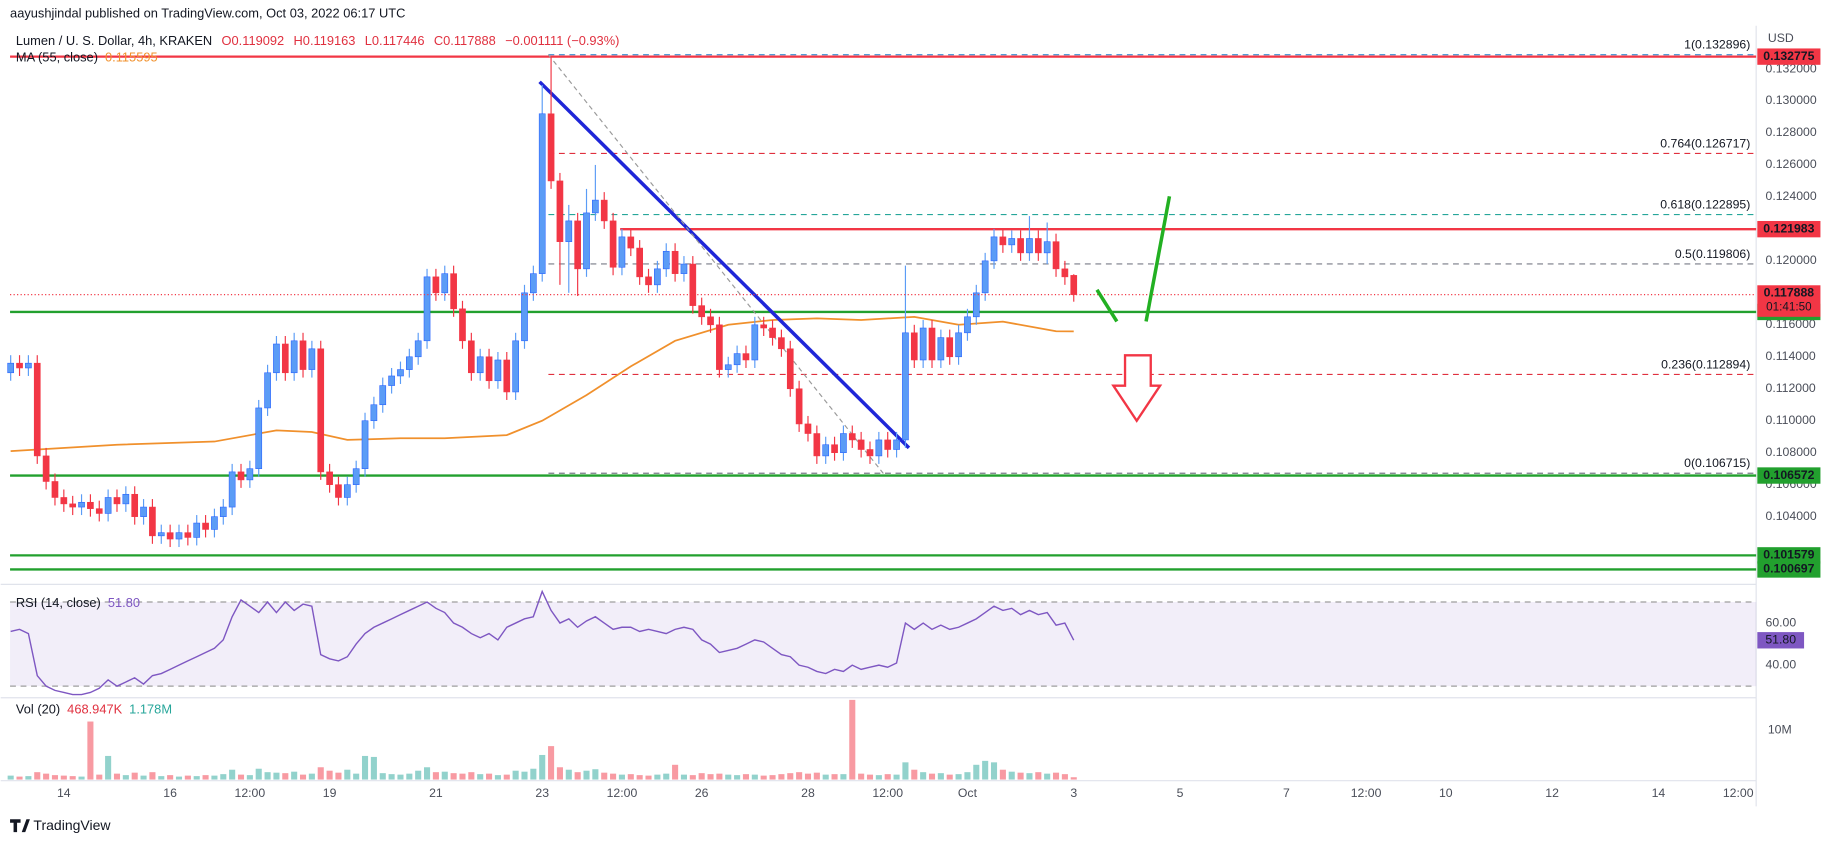 The width and height of the screenshot is (1834, 845). I want to click on y-tick-label: 0.108000, so click(1791, 452).